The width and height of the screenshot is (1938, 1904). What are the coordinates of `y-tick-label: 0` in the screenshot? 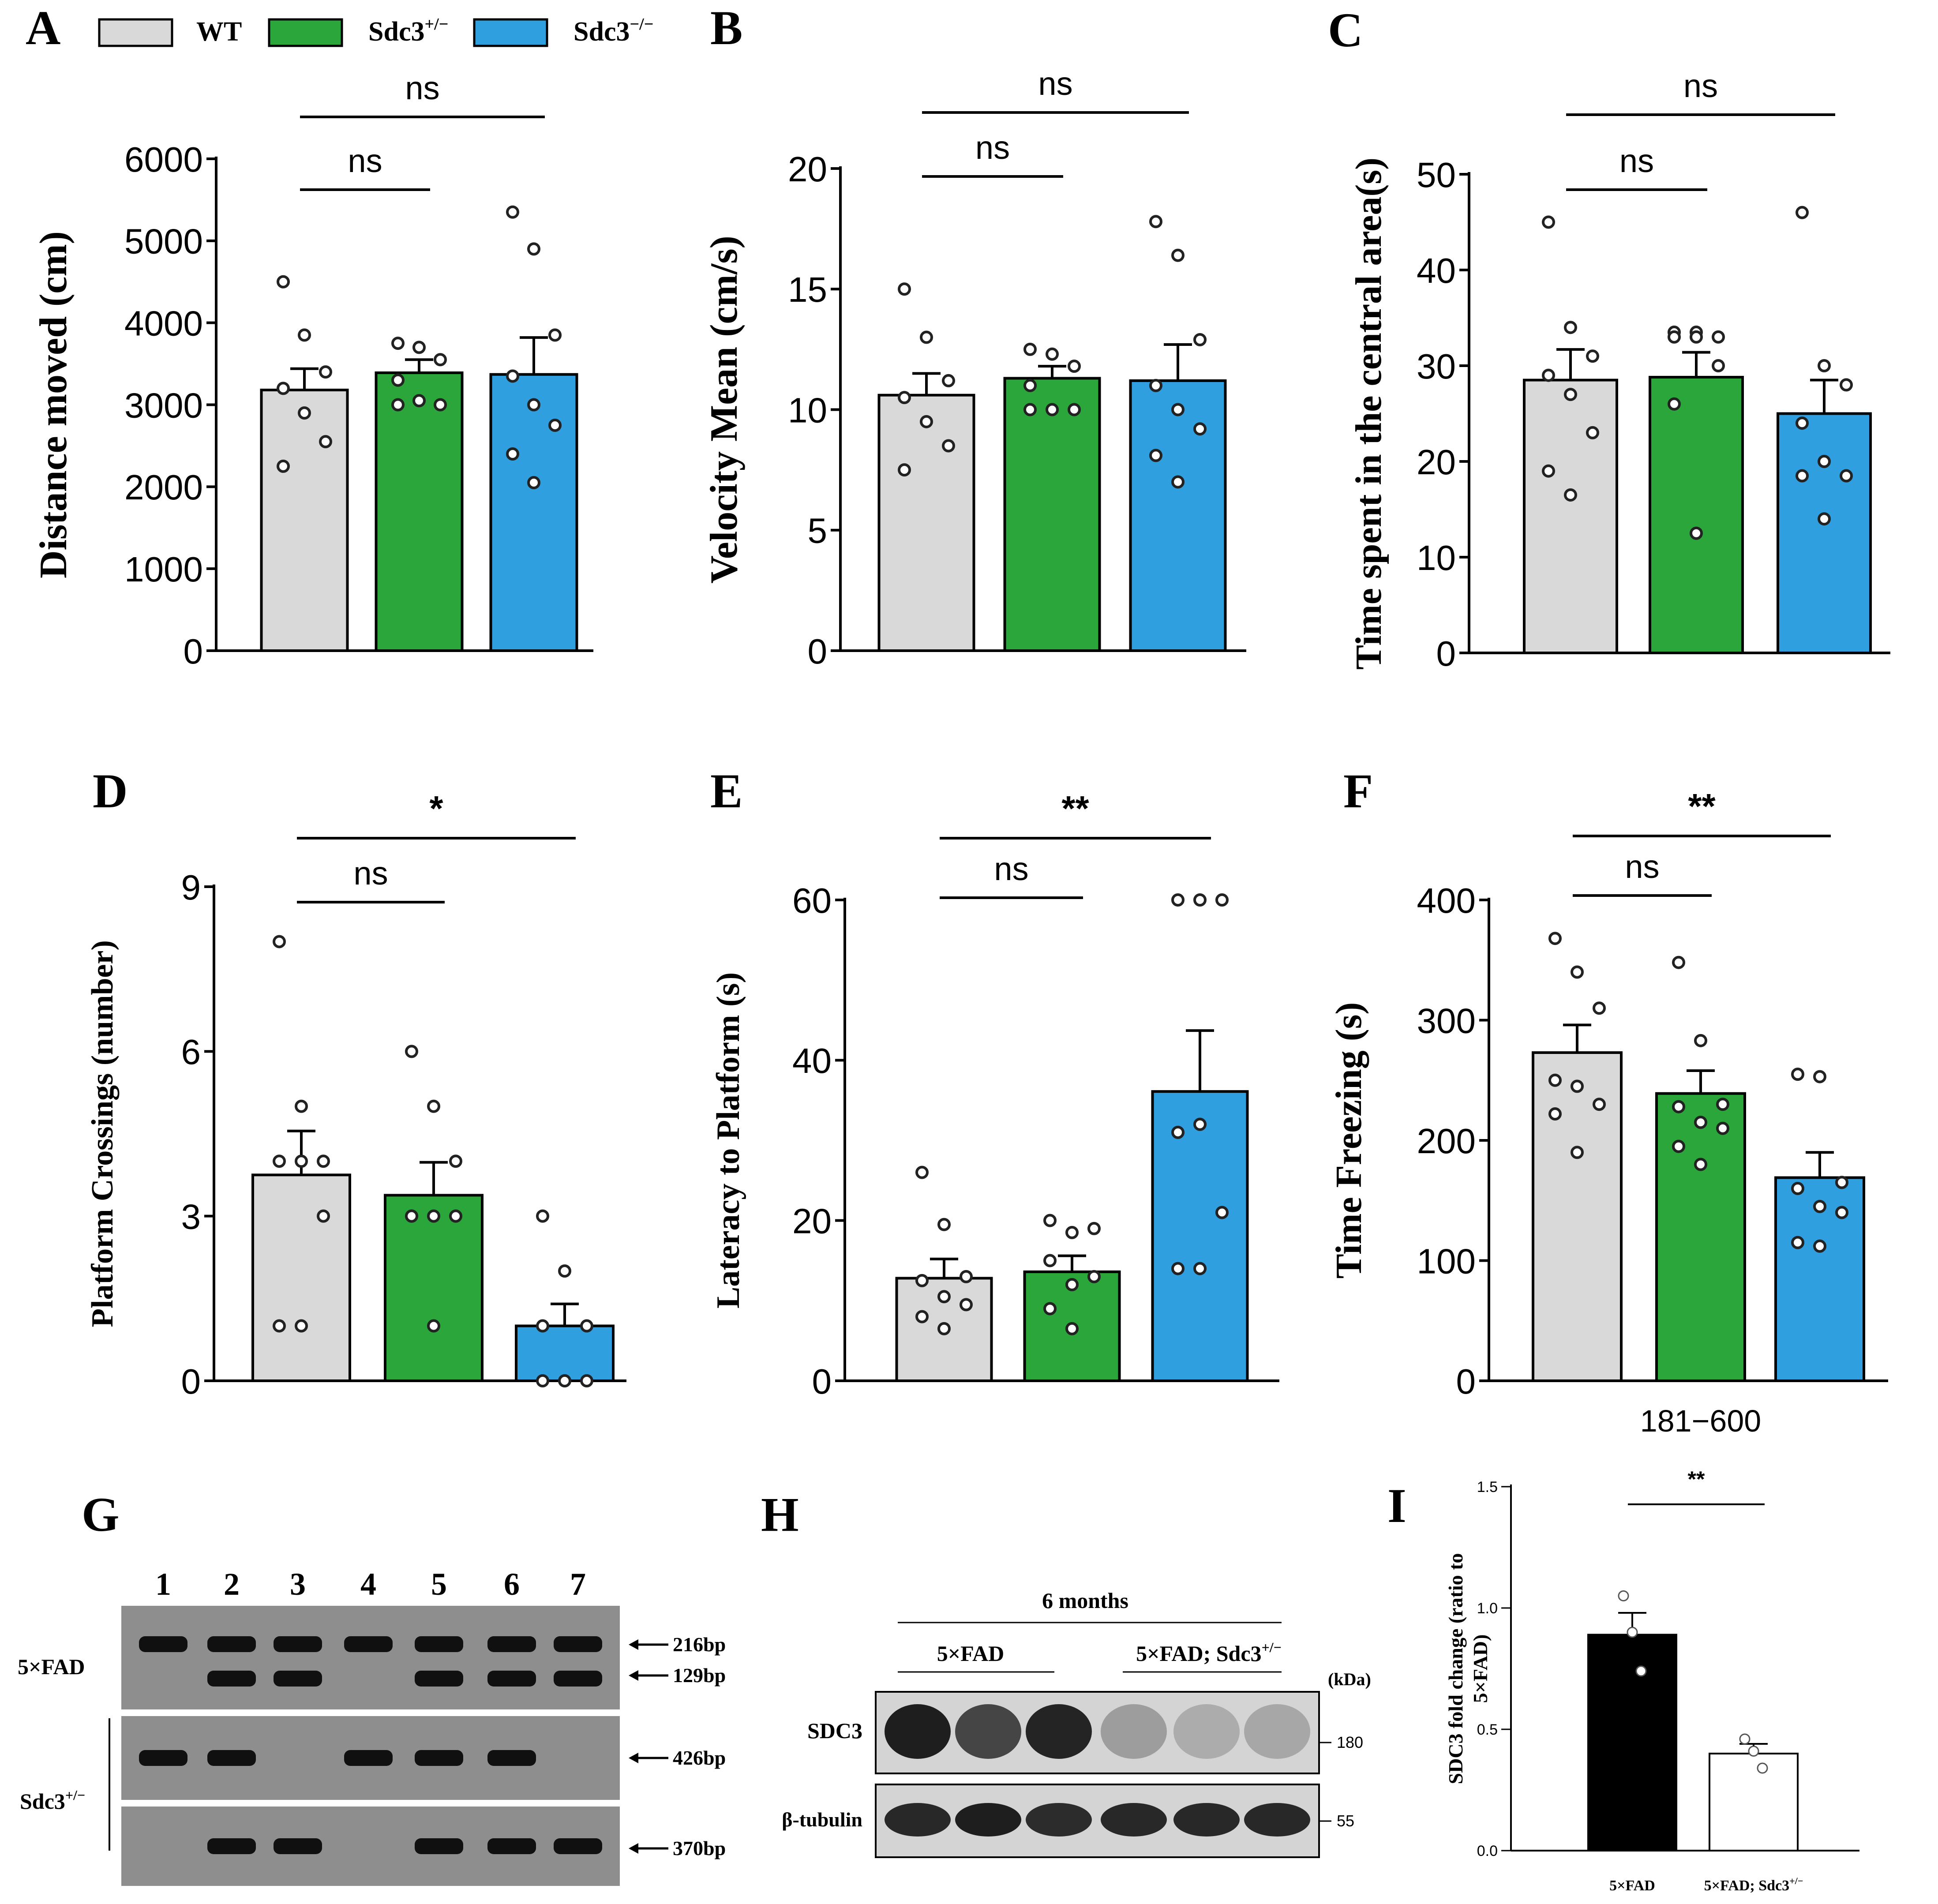 It's located at (1466, 1381).